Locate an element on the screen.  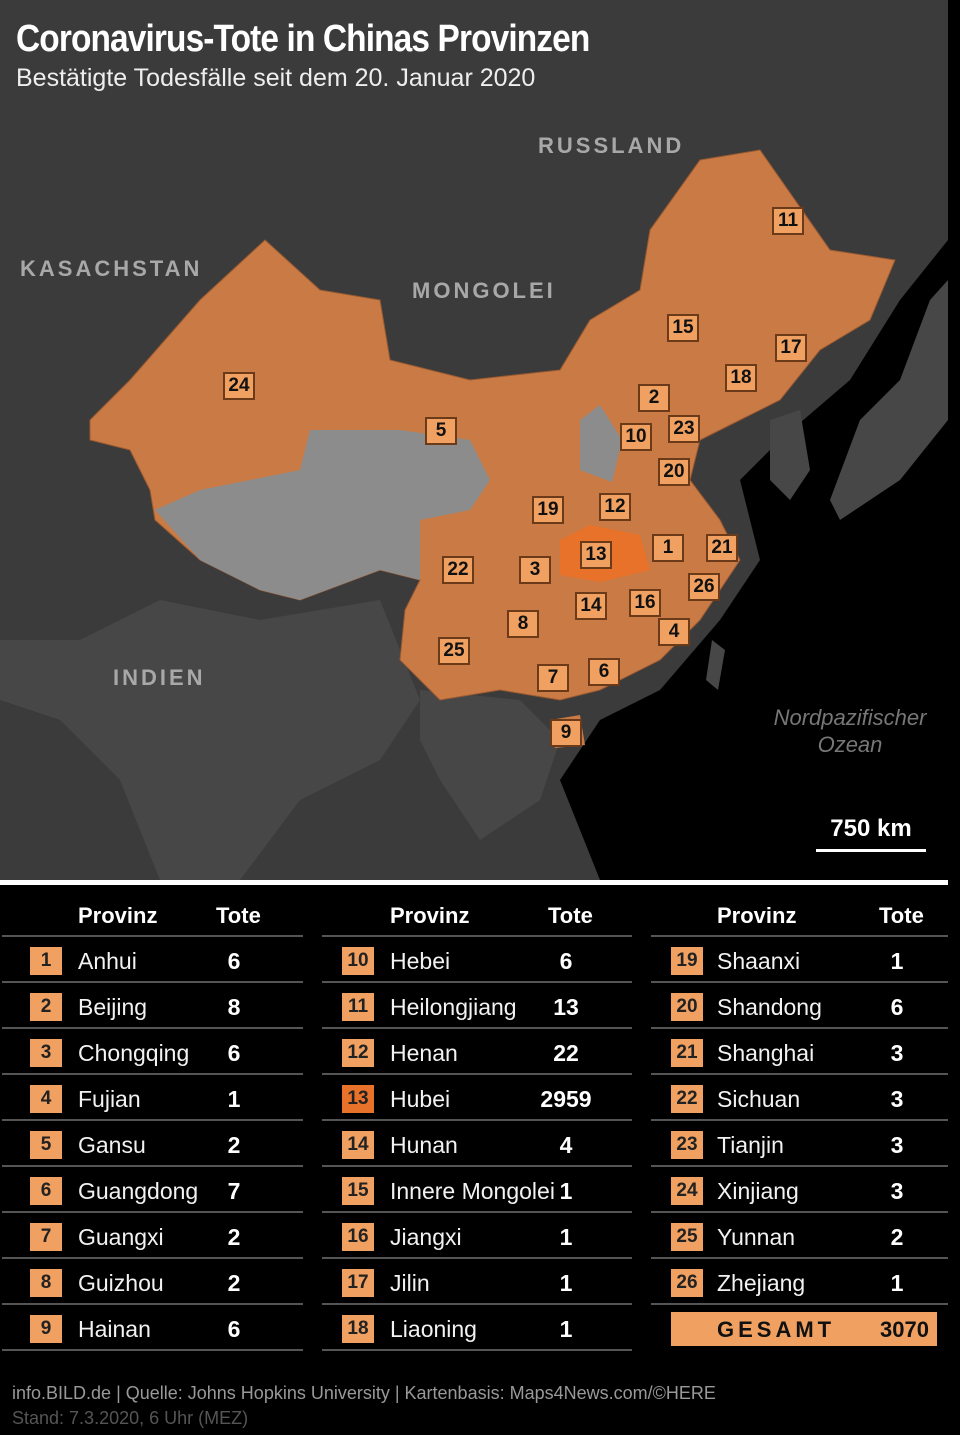
row-number-badge: 10 is located at coordinates (358, 961).